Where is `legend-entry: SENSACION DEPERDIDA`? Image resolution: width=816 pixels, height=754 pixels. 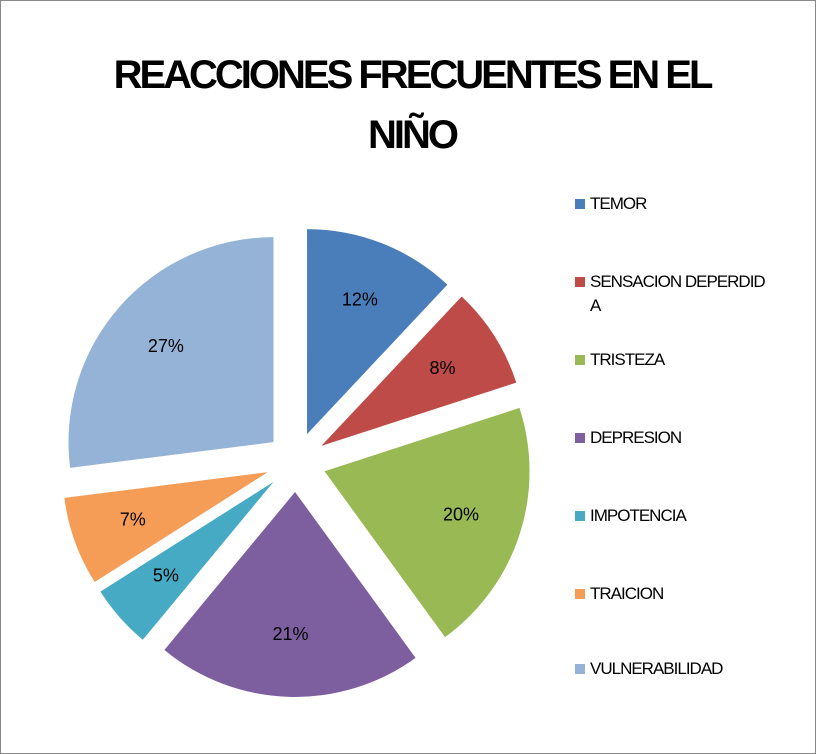
legend-entry: SENSACION DEPERDIDA is located at coordinates (672, 294).